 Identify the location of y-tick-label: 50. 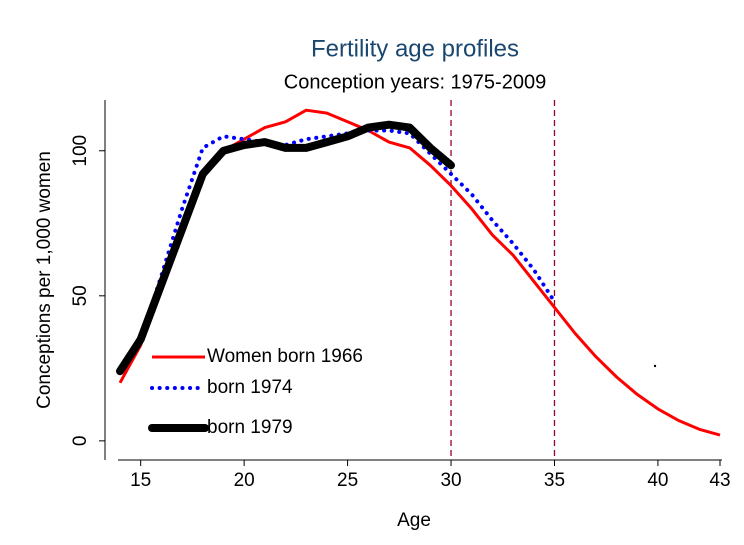
(80, 295).